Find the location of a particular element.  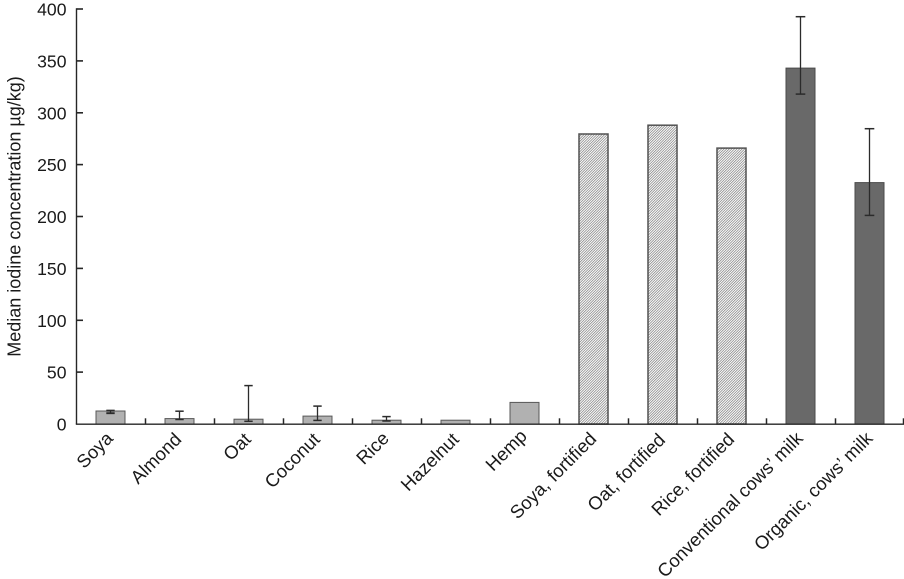

svg-text: 400 is located at coordinates (52, 10).